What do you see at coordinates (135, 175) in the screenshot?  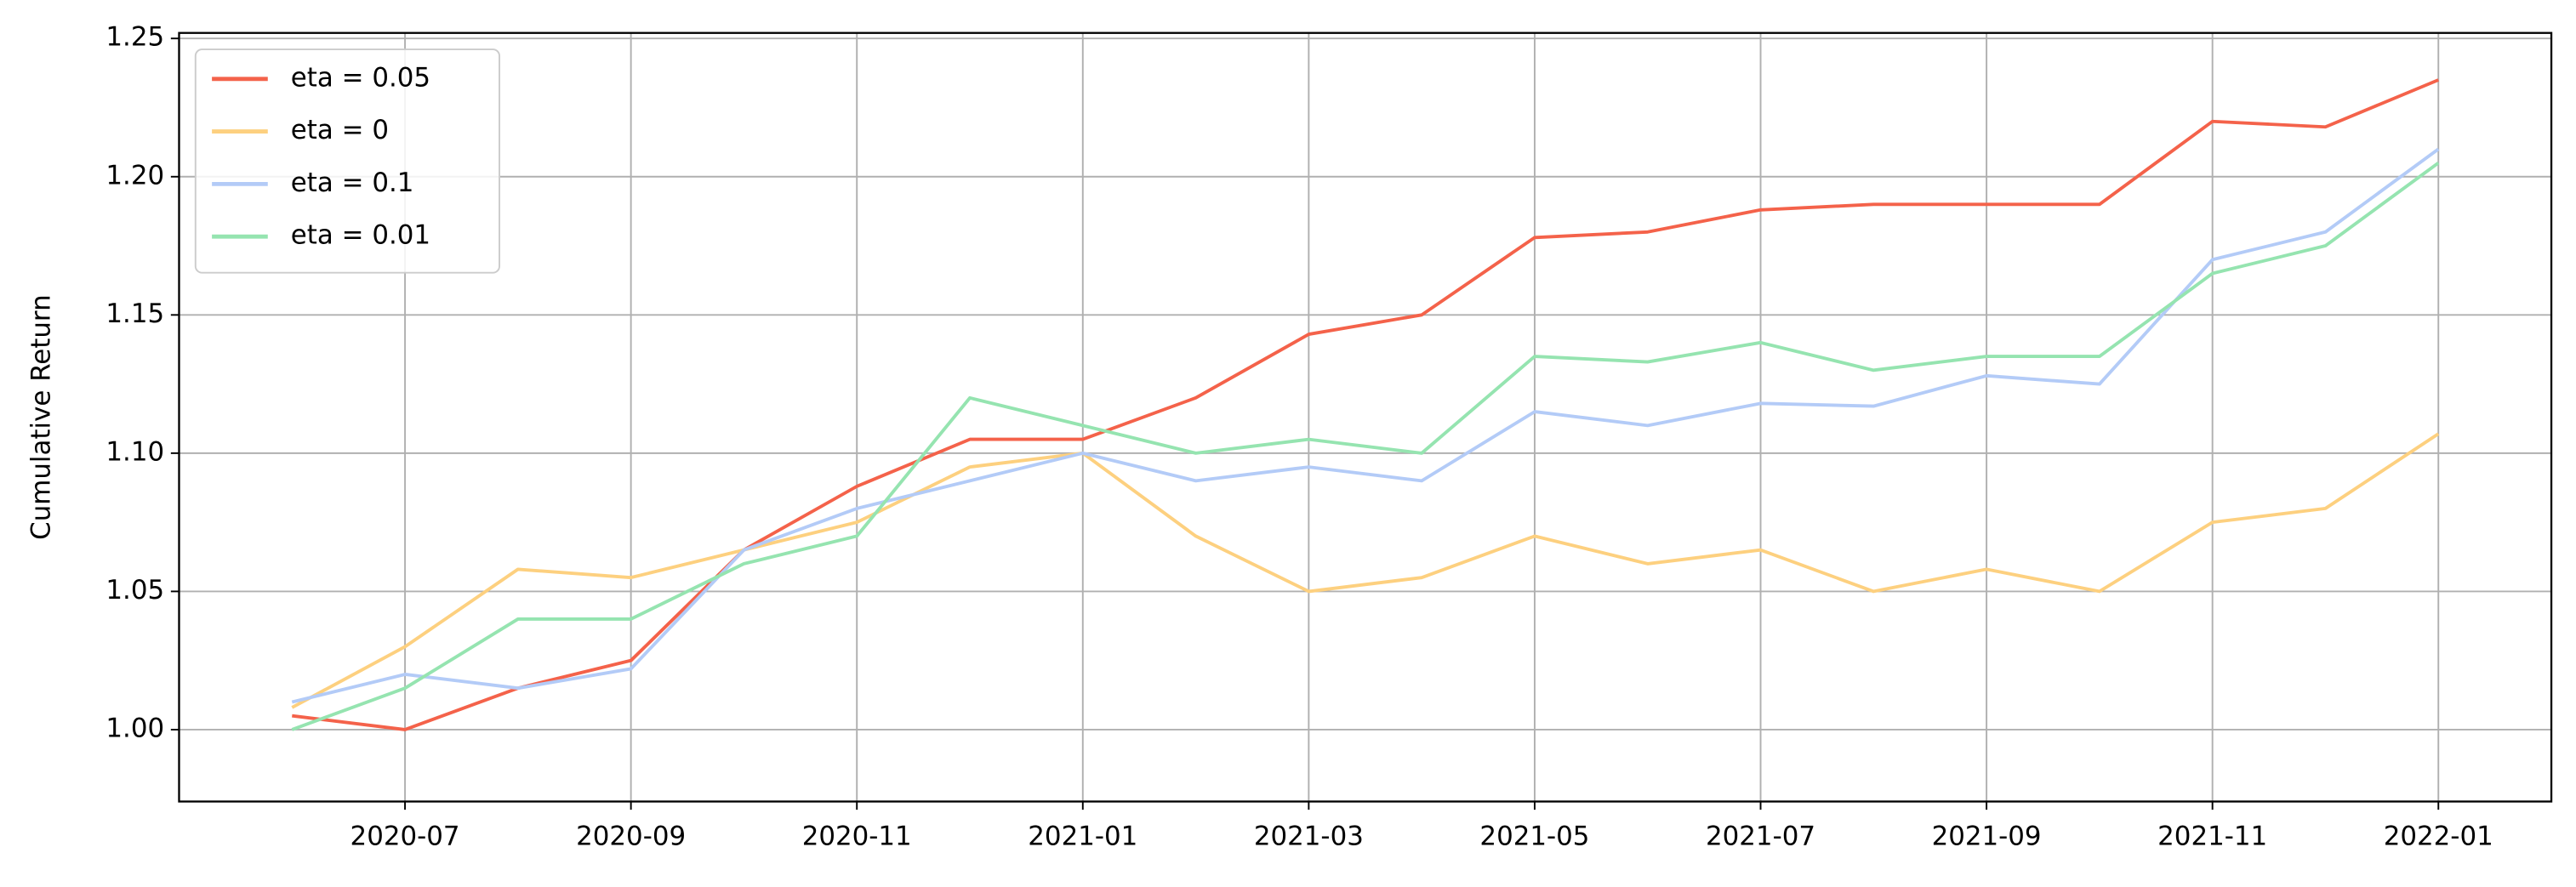 I see `y-tick-label: 1.20` at bounding box center [135, 175].